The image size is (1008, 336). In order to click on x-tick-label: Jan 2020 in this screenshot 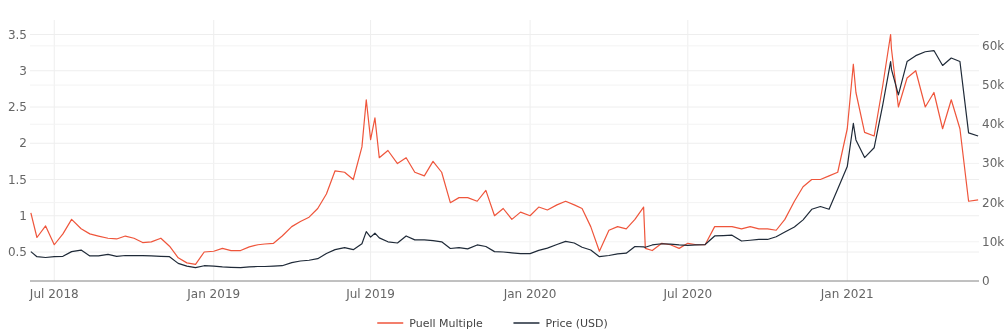, I will do `click(529, 294)`.